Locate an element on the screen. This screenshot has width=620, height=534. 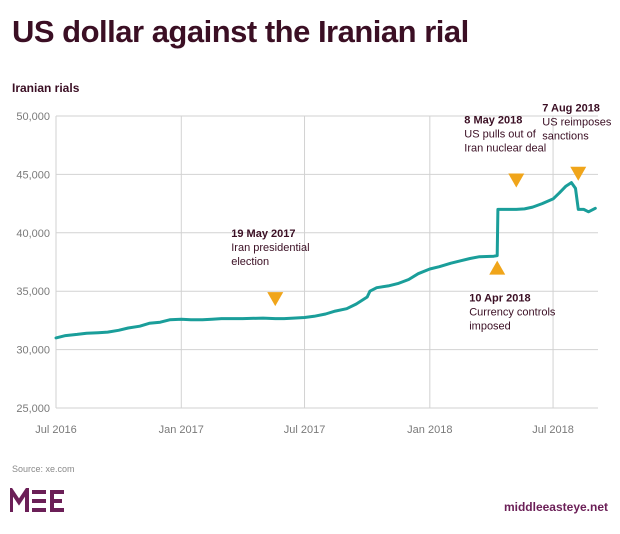
annotation-text: Iran presidential is located at coordinates (270, 248).